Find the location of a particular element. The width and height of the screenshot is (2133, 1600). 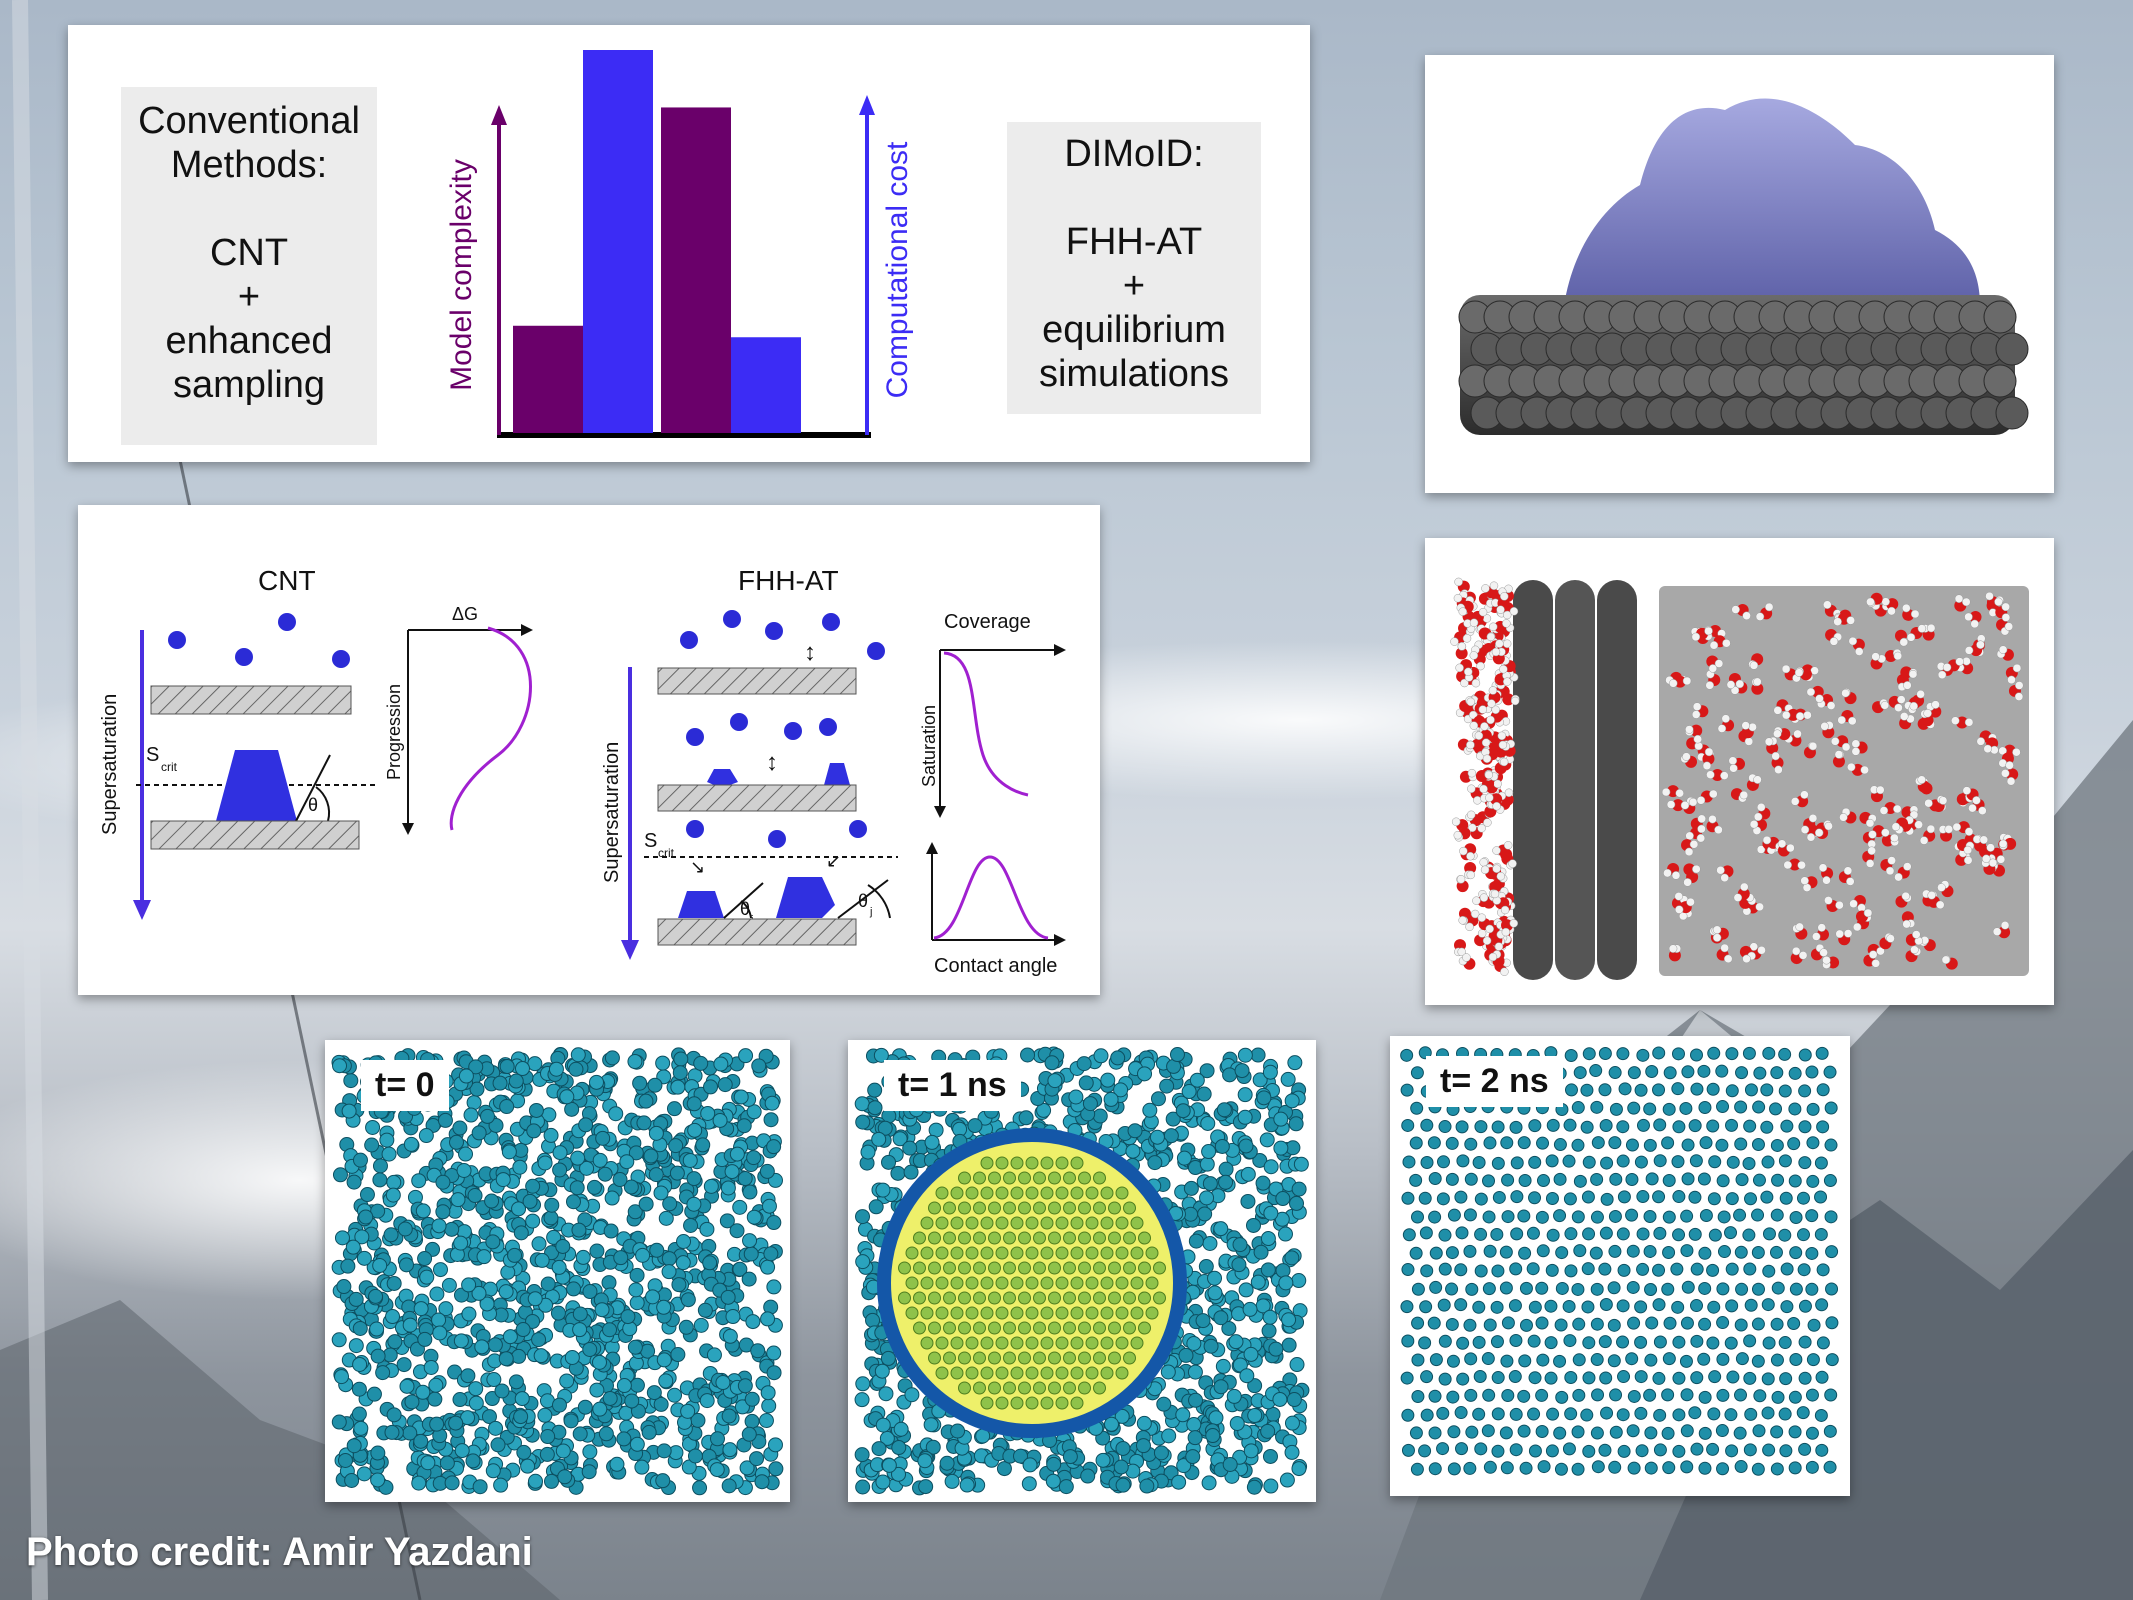

bar-conventional-cost is located at coordinates (618, 241).